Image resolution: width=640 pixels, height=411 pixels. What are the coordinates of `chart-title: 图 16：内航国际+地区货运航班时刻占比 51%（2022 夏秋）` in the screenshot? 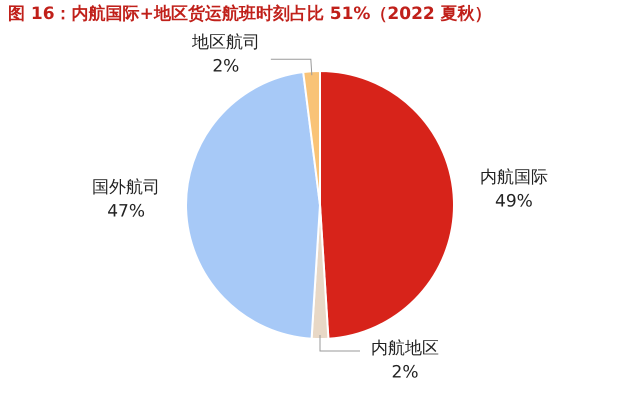 It's located at (250, 14).